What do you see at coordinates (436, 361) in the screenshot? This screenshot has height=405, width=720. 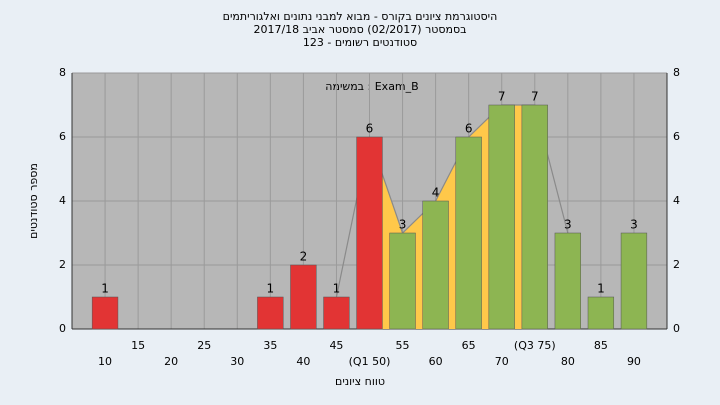 I see `x-tick-label: 60` at bounding box center [436, 361].